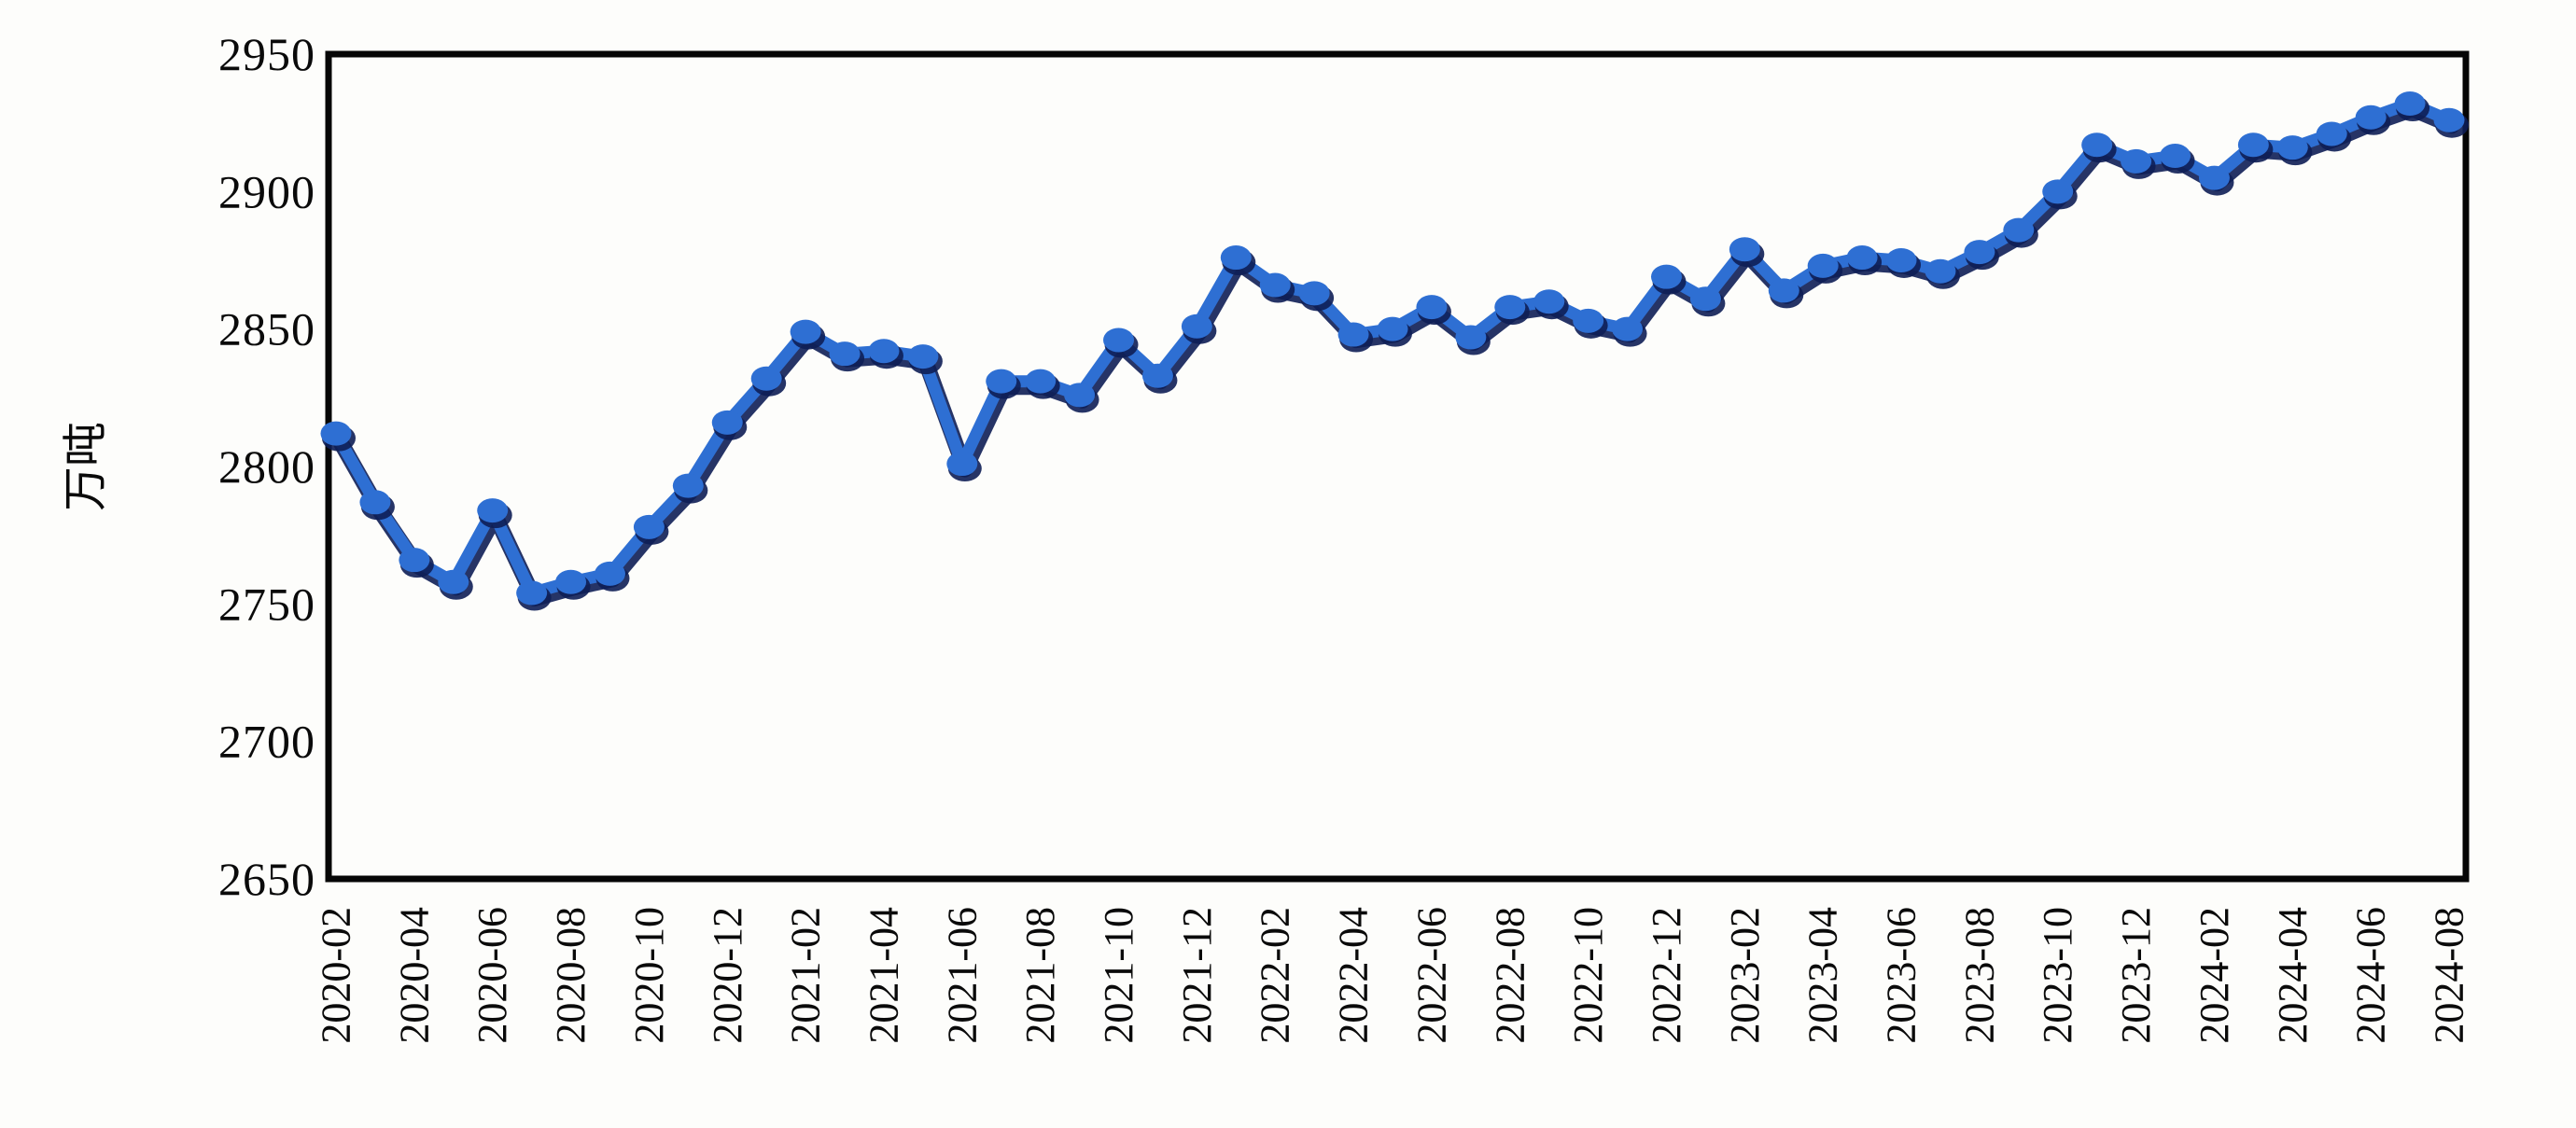  I want to click on x-tick-label: 2022-10, so click(1588, 975).